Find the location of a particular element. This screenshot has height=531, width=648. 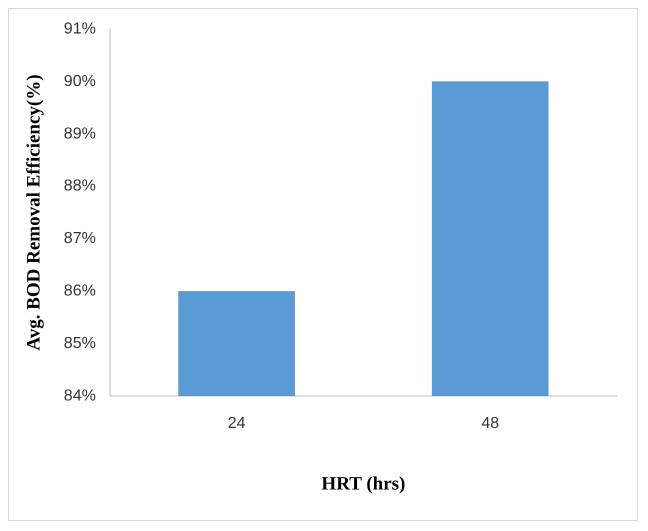

y-tick-label: 91% is located at coordinates (80, 29).